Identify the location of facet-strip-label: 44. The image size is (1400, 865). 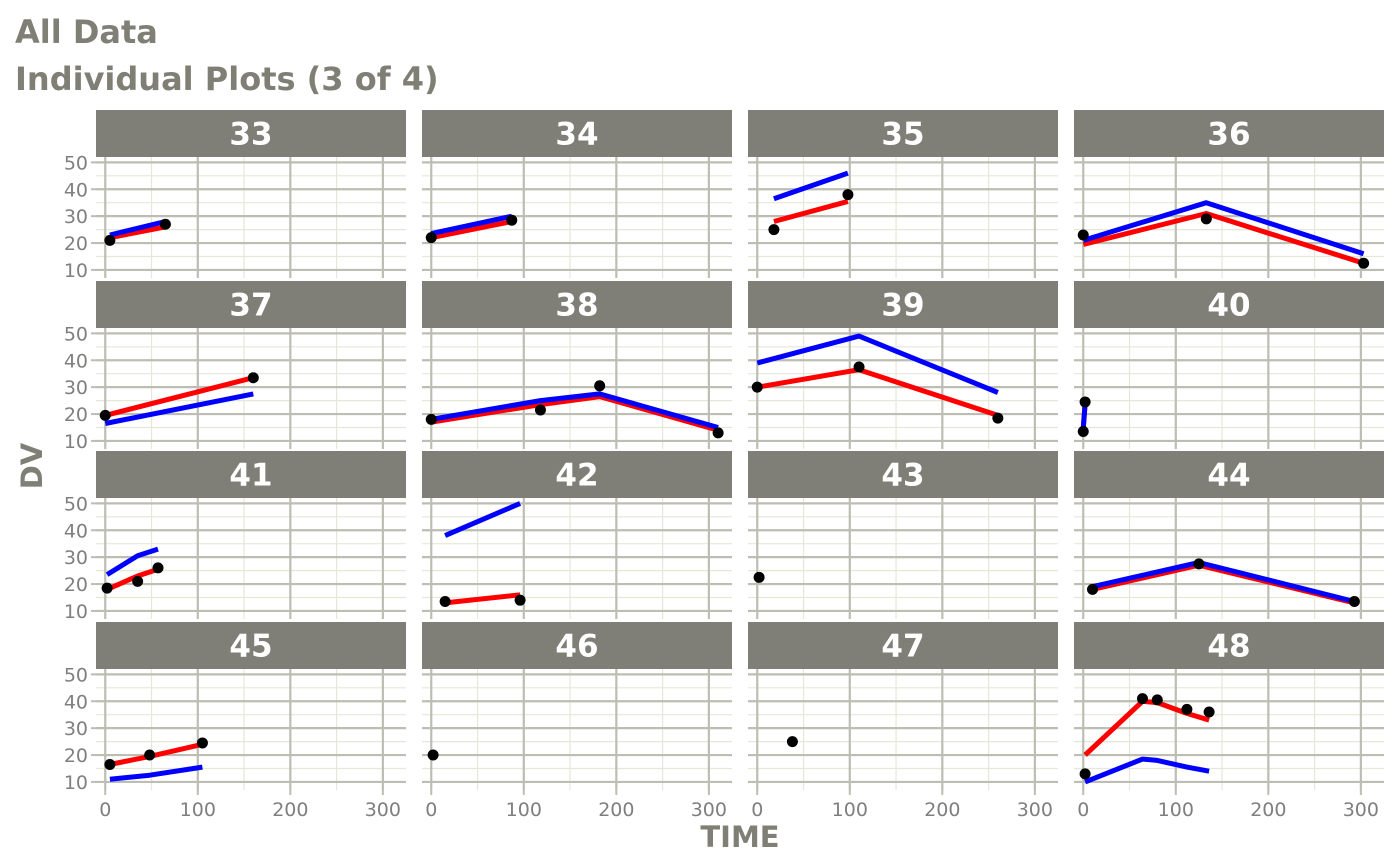
(1228, 476).